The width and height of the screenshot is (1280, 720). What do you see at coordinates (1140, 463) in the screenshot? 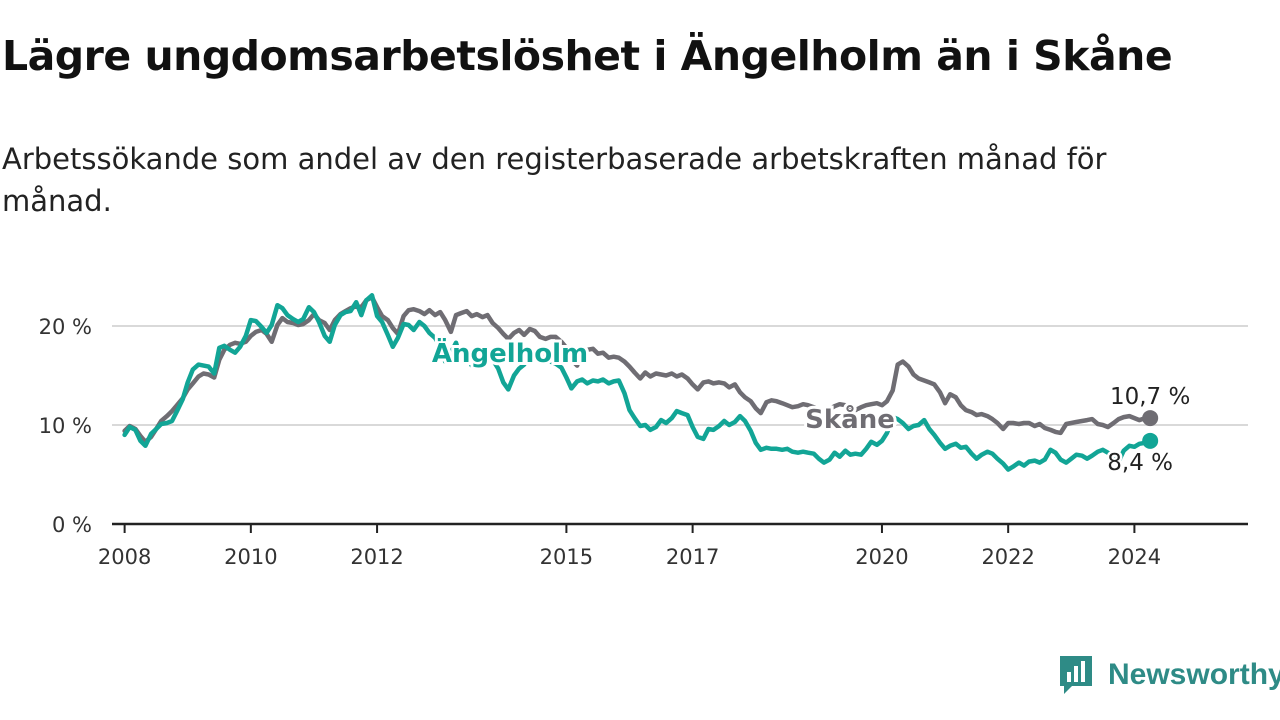
I see `end-value-label-angelholm: 8,4 %` at bounding box center [1140, 463].